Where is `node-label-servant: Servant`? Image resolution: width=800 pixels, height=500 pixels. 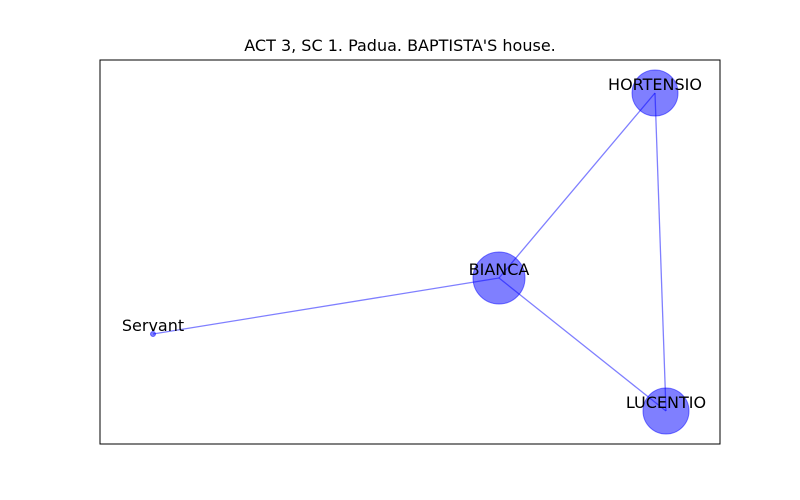
node-label-servant: Servant is located at coordinates (153, 325).